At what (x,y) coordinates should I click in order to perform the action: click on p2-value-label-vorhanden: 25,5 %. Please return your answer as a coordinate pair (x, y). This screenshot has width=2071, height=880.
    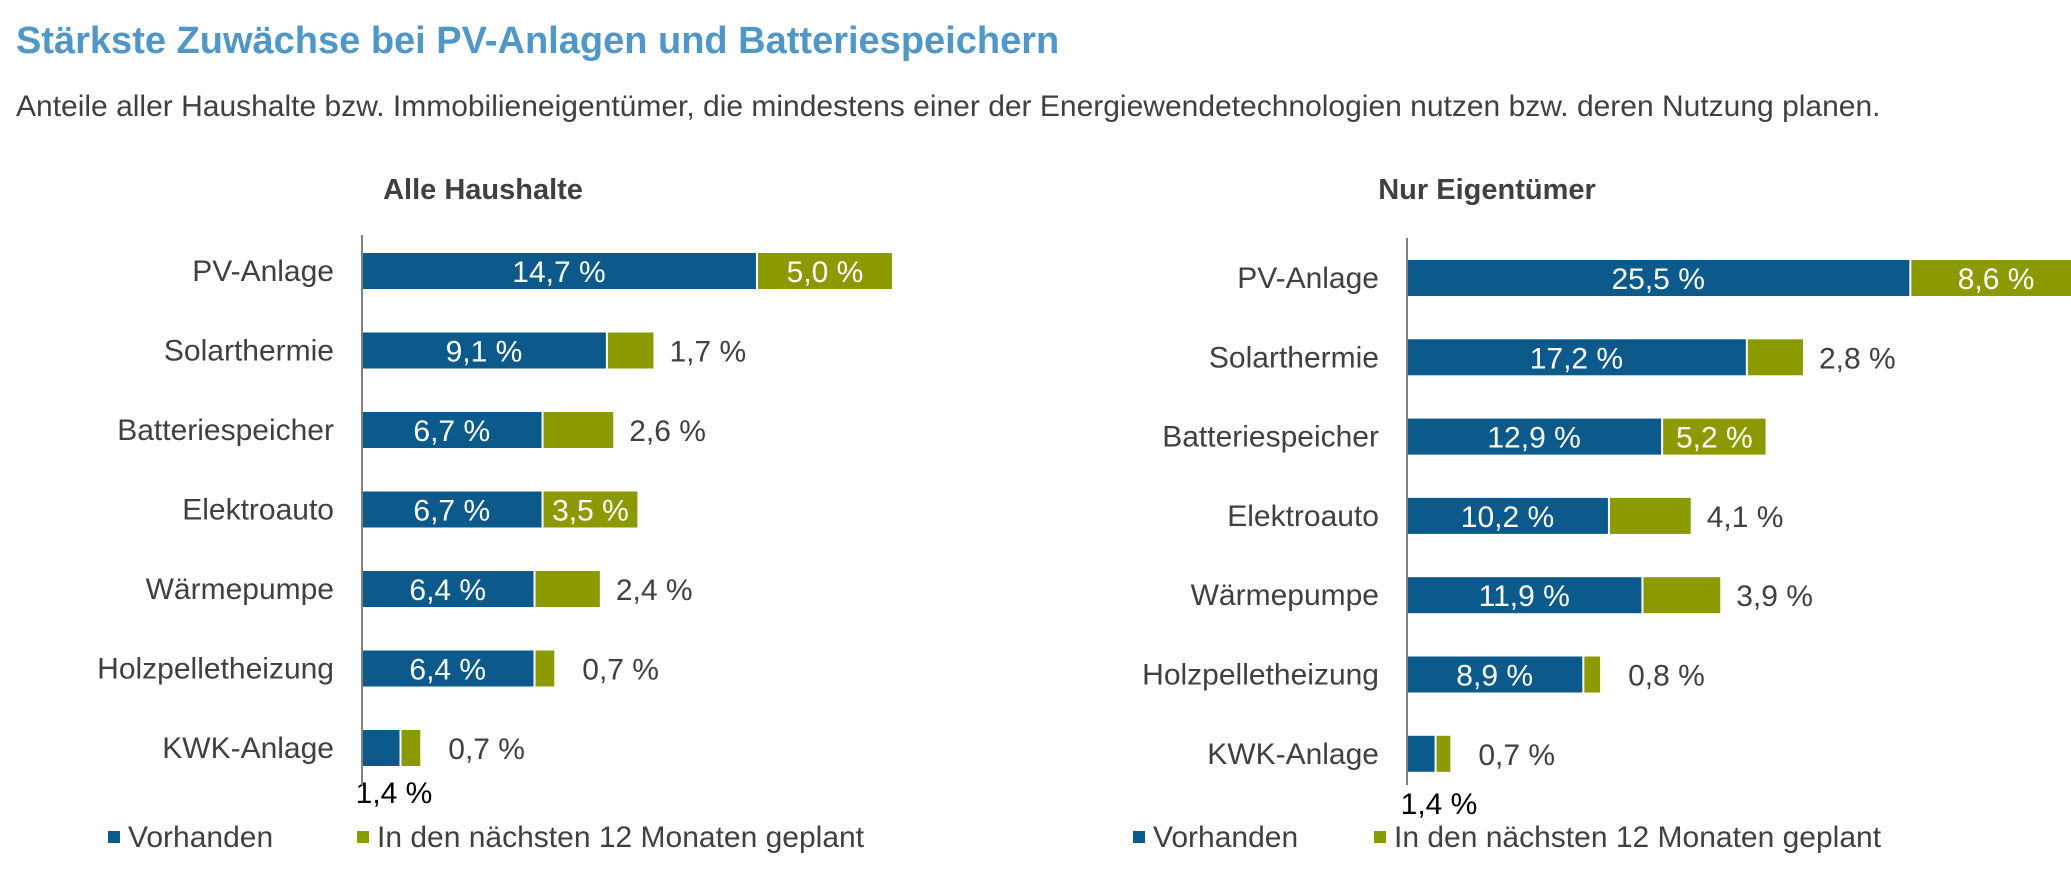
    Looking at the image, I should click on (1657, 279).